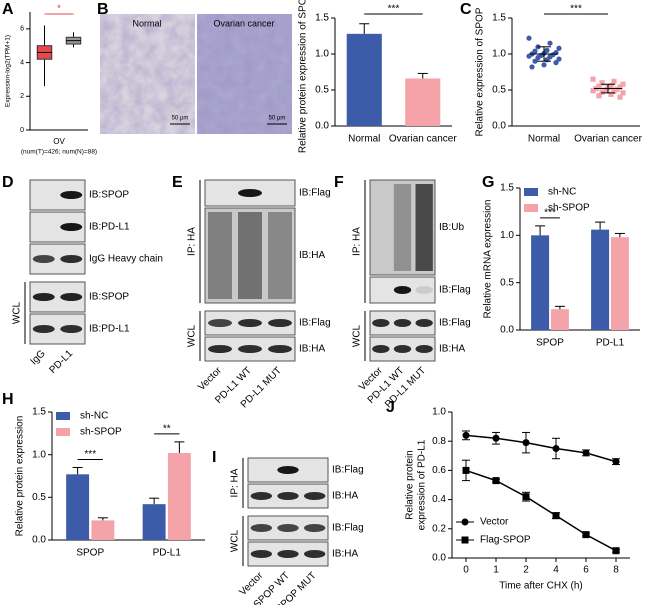  What do you see at coordinates (22, 62) in the screenshot?
I see `y-tick-label: 4` at bounding box center [22, 62].